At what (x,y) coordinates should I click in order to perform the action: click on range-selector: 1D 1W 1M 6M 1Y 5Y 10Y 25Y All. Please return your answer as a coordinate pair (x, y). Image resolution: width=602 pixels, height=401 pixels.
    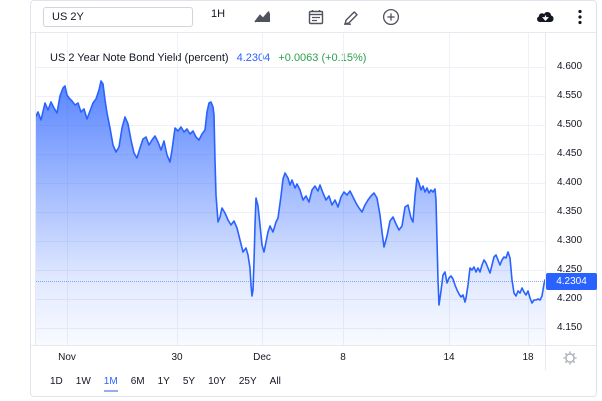
    Looking at the image, I should click on (165, 384).